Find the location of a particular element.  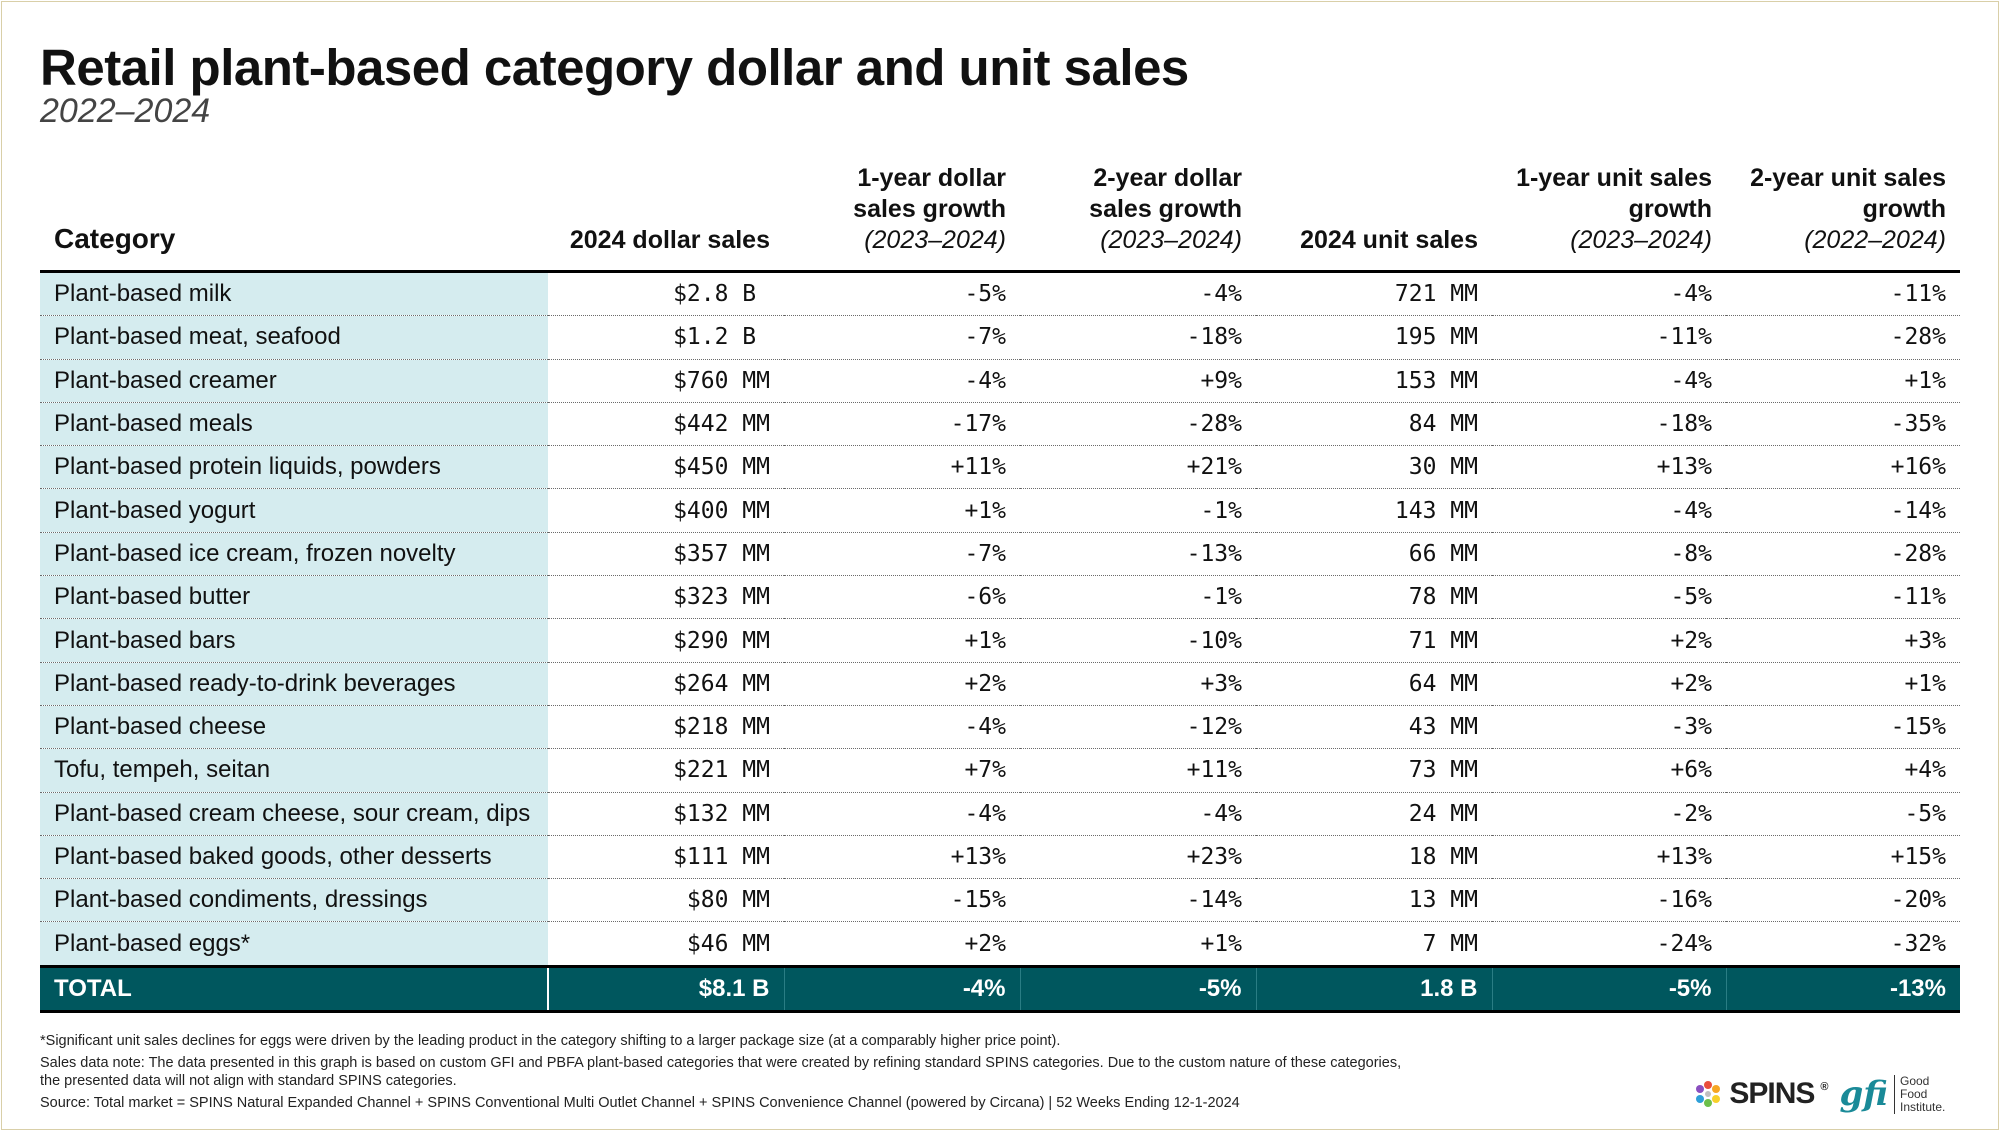

cell-unit-sales: 24 MM is located at coordinates (1374, 814).